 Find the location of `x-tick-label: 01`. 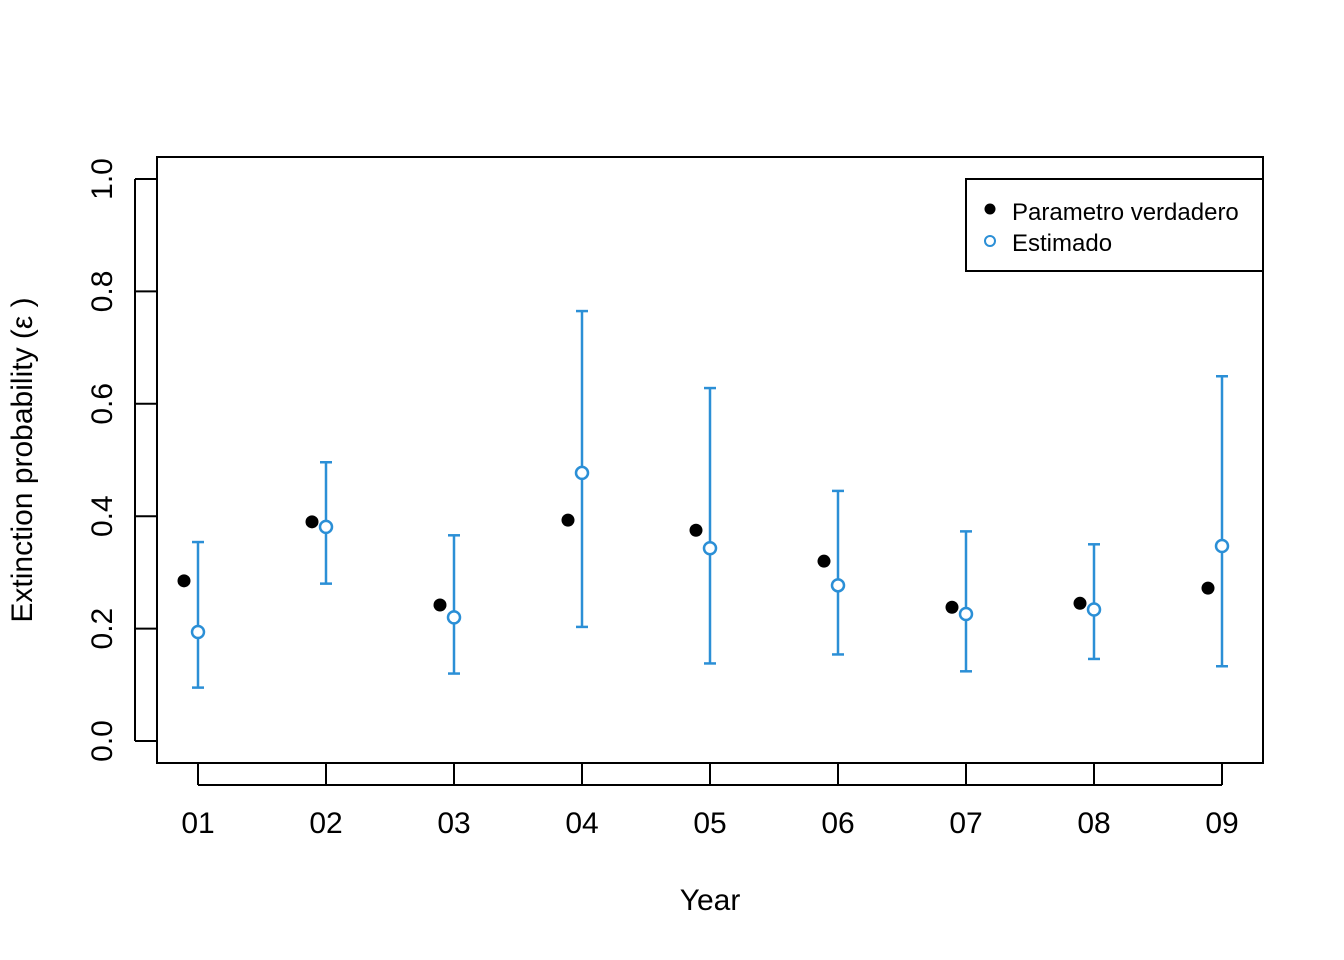

x-tick-label: 01 is located at coordinates (197, 823).